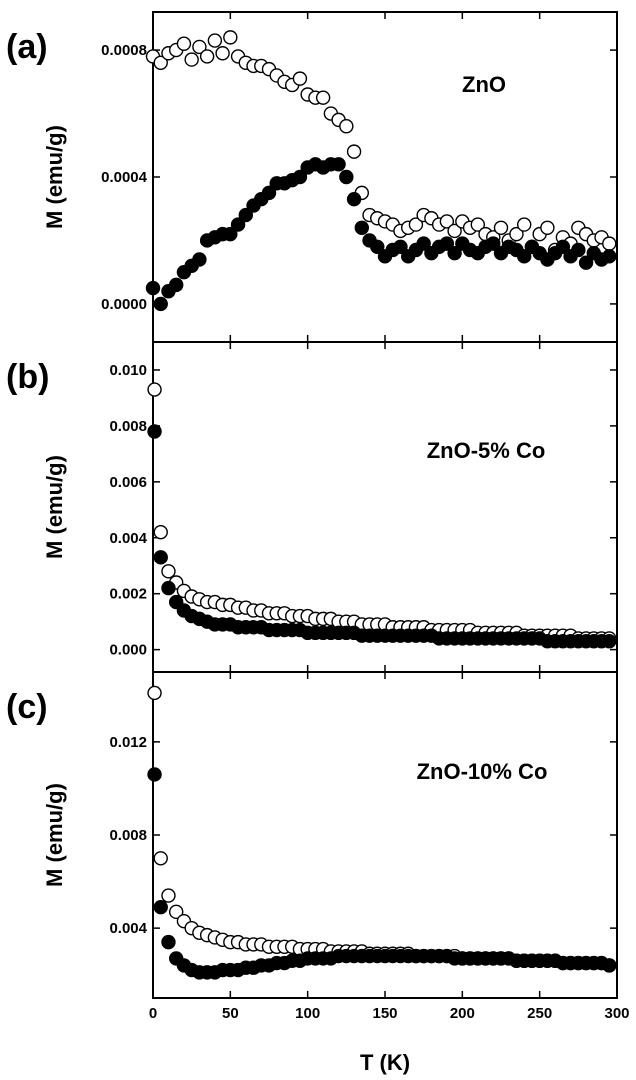 Image resolution: width=636 pixels, height=1080 pixels. What do you see at coordinates (482, 771) in the screenshot?
I see `sample-annotation: ZnO-10% Co` at bounding box center [482, 771].